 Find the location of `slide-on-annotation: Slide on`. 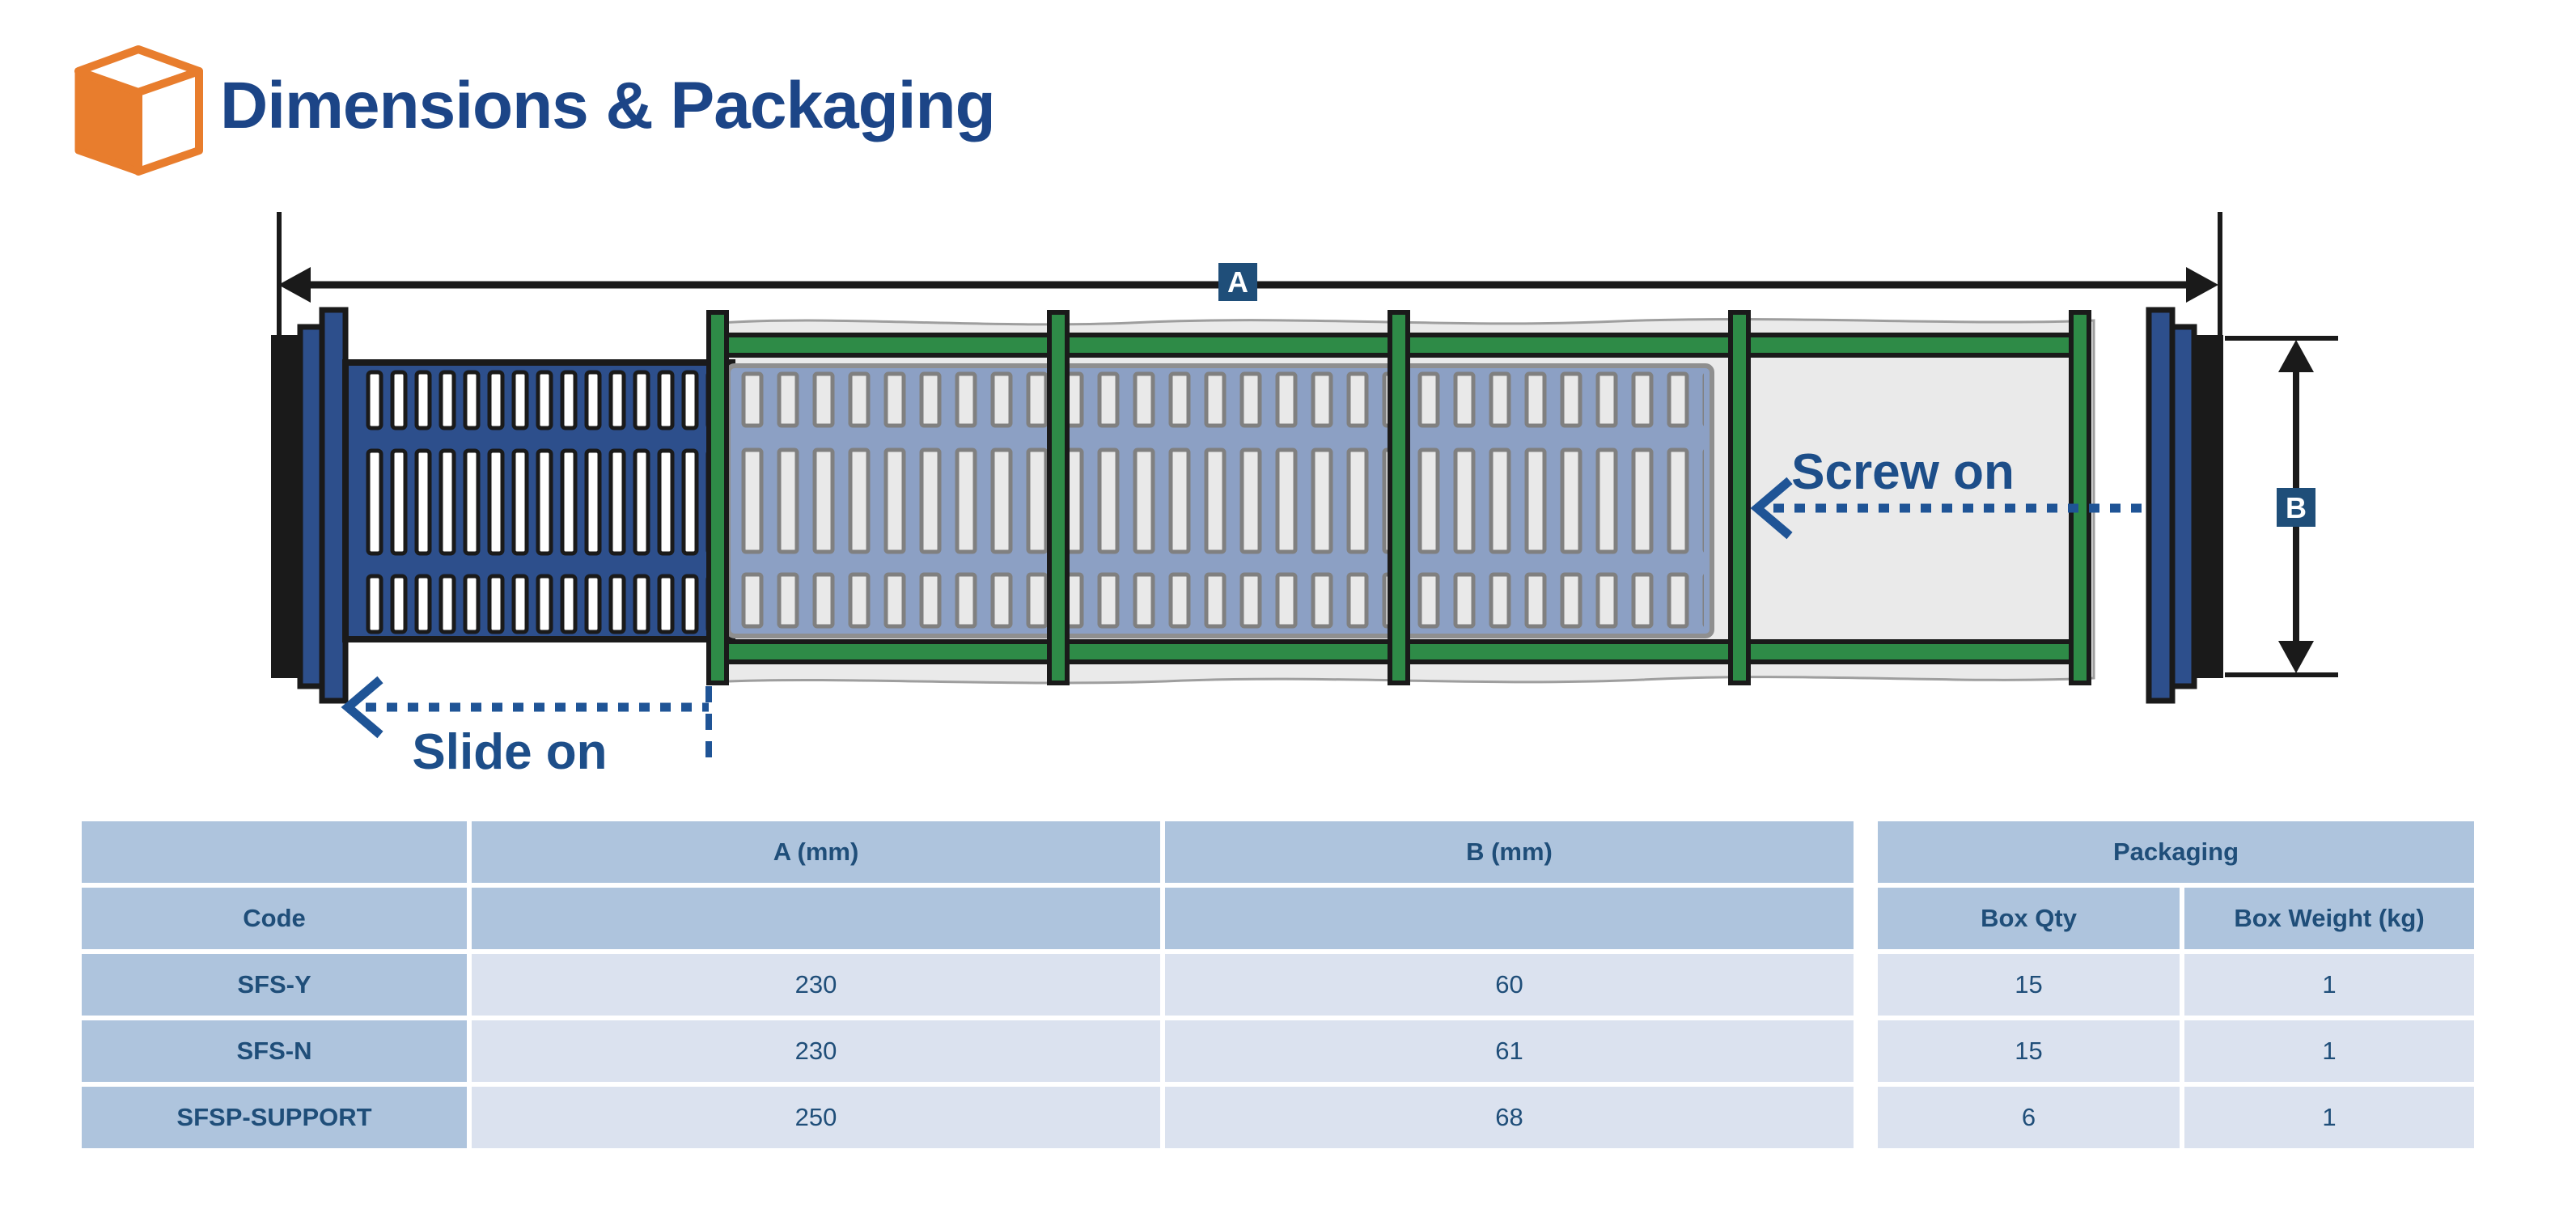

slide-on-annotation: Slide on is located at coordinates (526, 728).